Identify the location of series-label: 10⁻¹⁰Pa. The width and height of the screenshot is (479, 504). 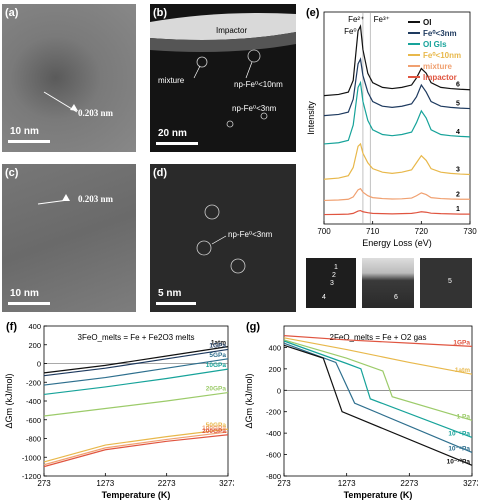
(459, 461).